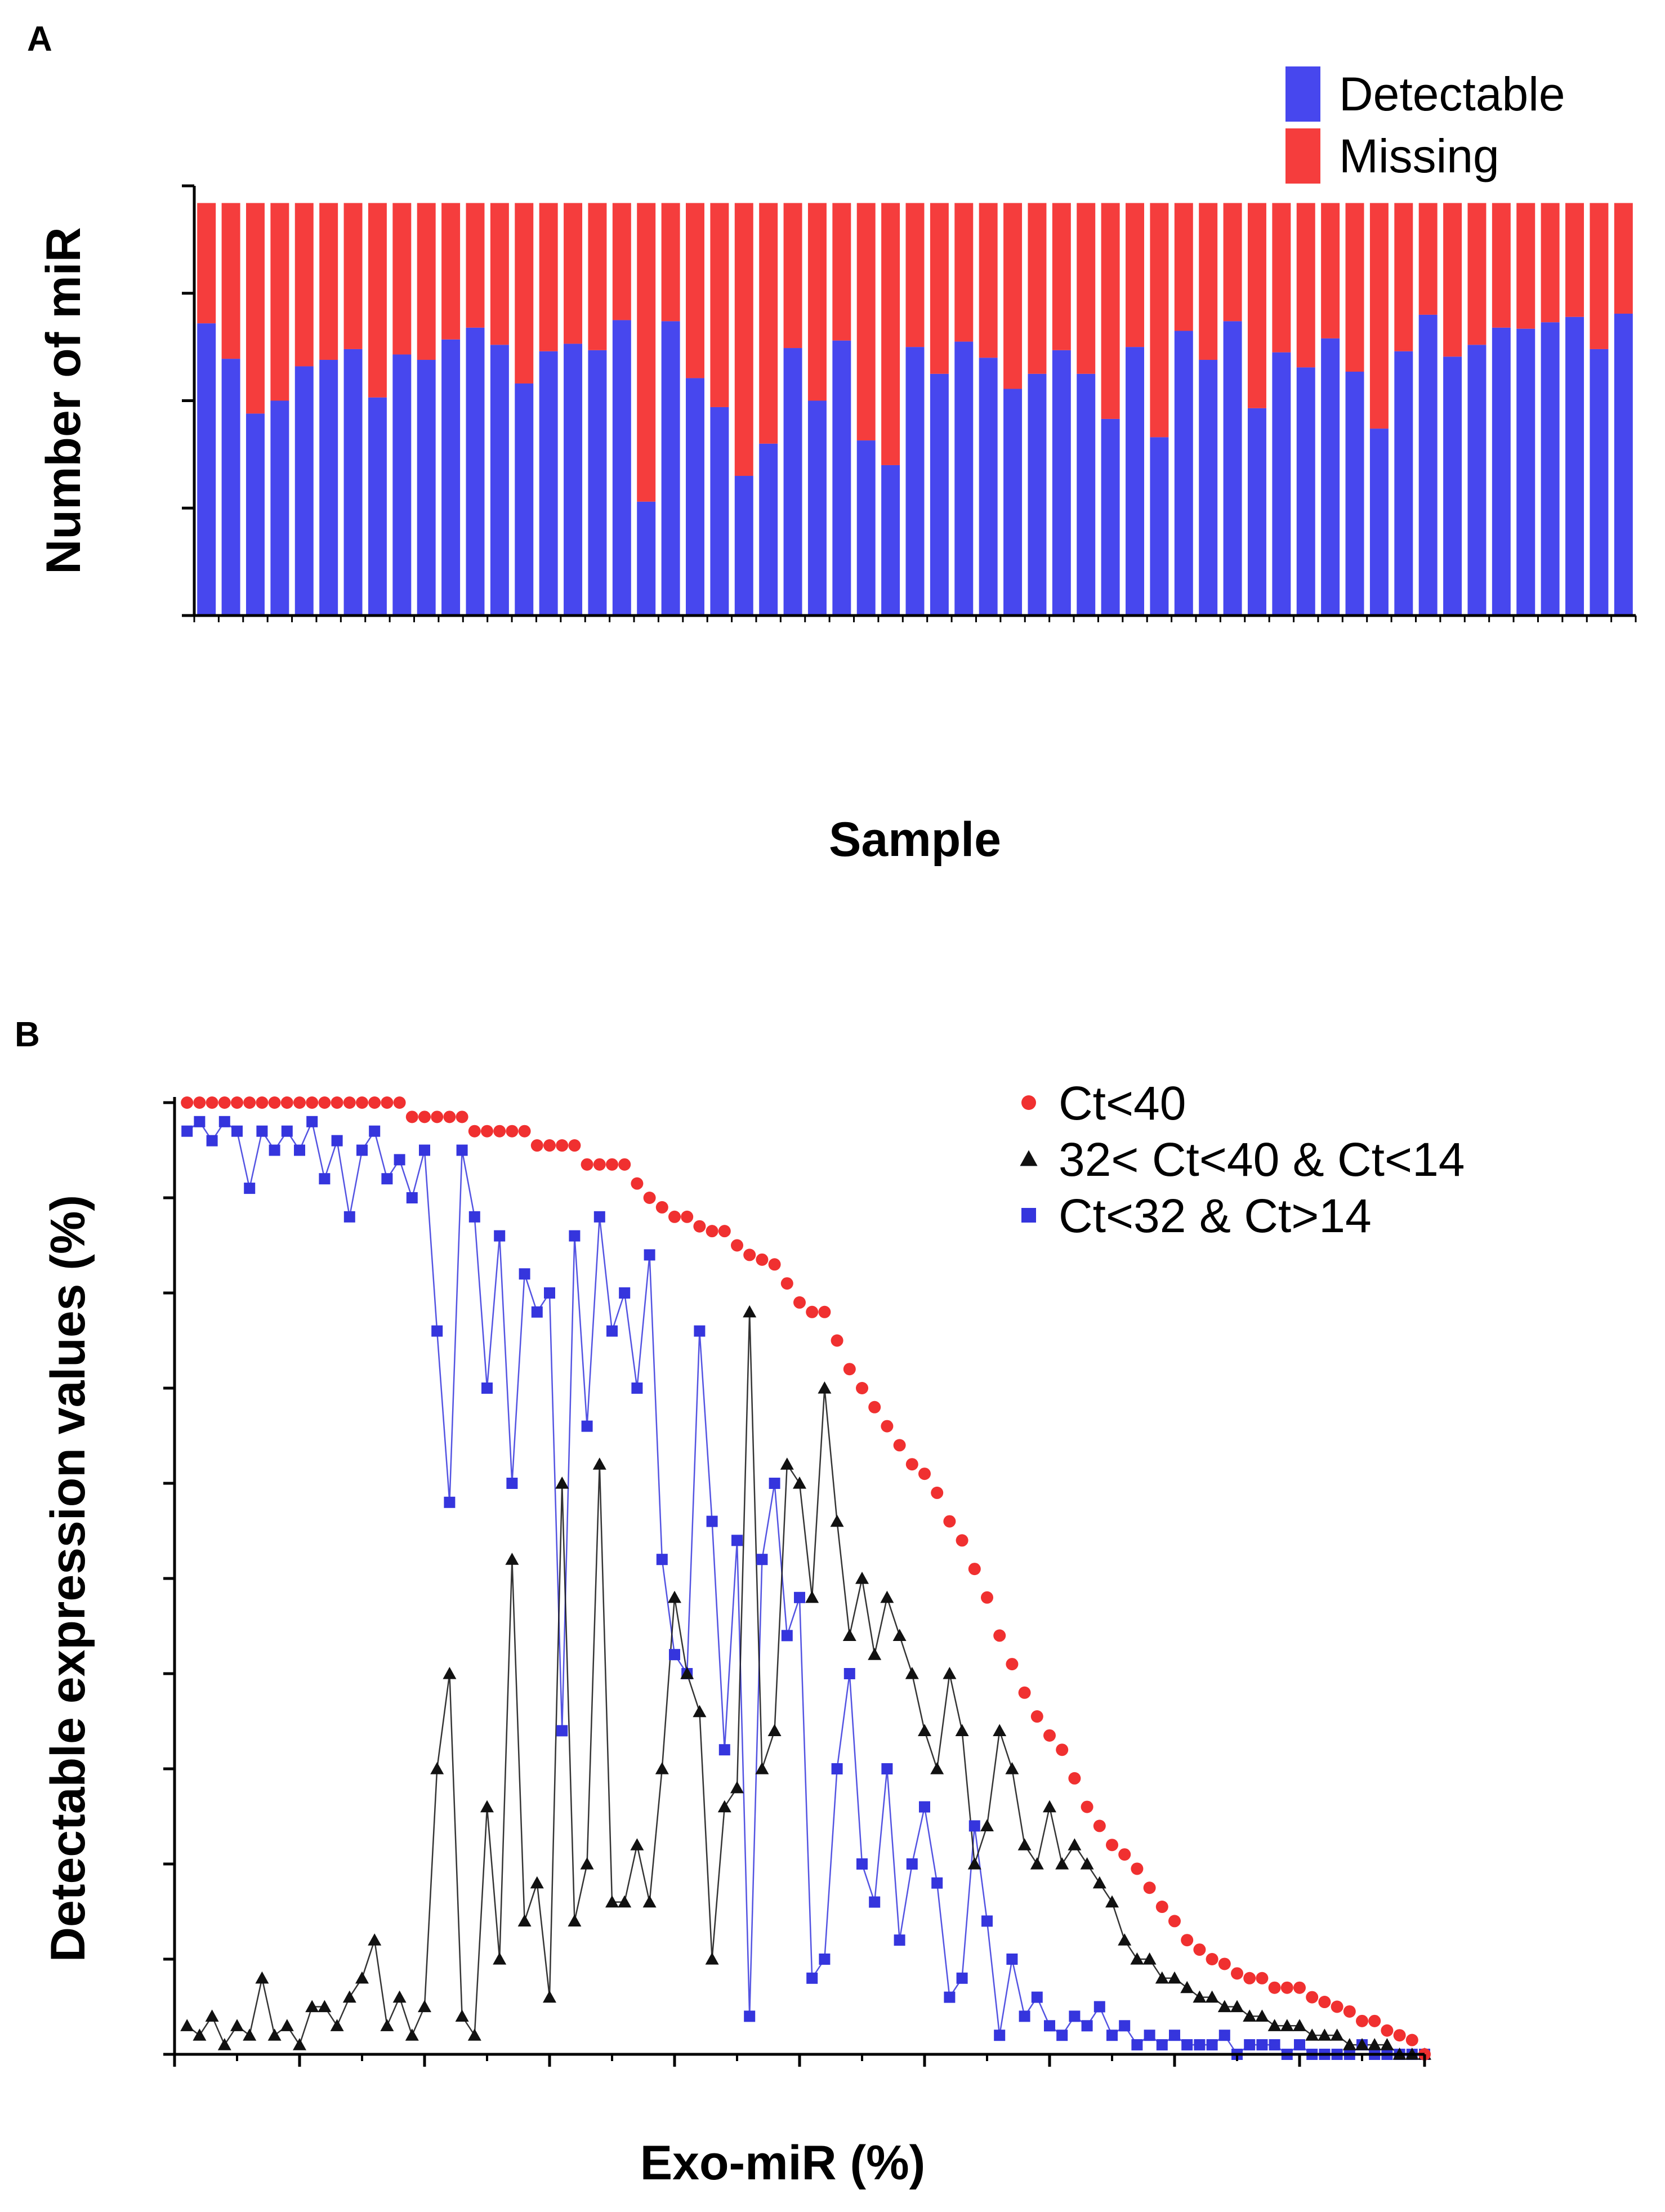 The height and width of the screenshot is (2212, 1665). Describe the element at coordinates (1028, 1215) in the screenshot. I see `legend-marker-low-range` at that location.